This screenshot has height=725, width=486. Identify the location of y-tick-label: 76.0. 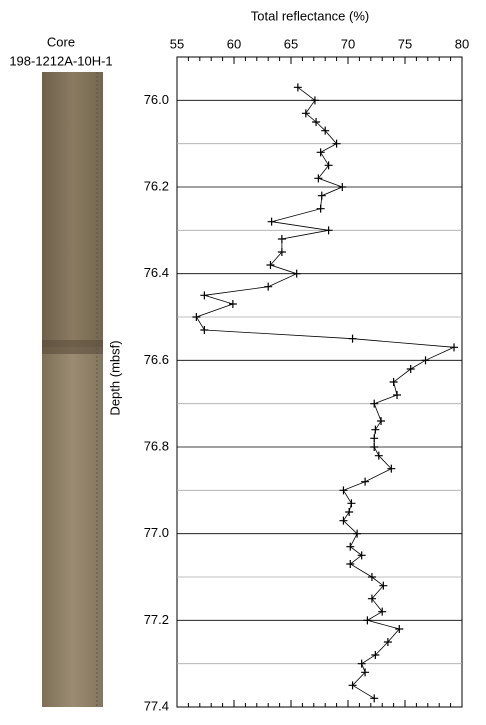
(156, 99).